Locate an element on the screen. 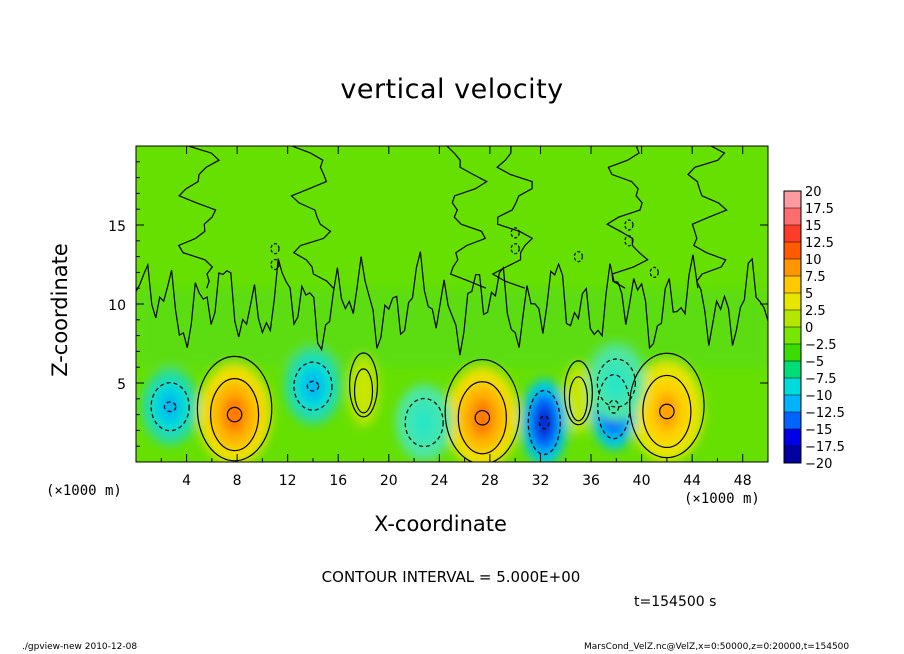 This screenshot has height=654, width=904. x-tick-label: 4 is located at coordinates (186, 481).